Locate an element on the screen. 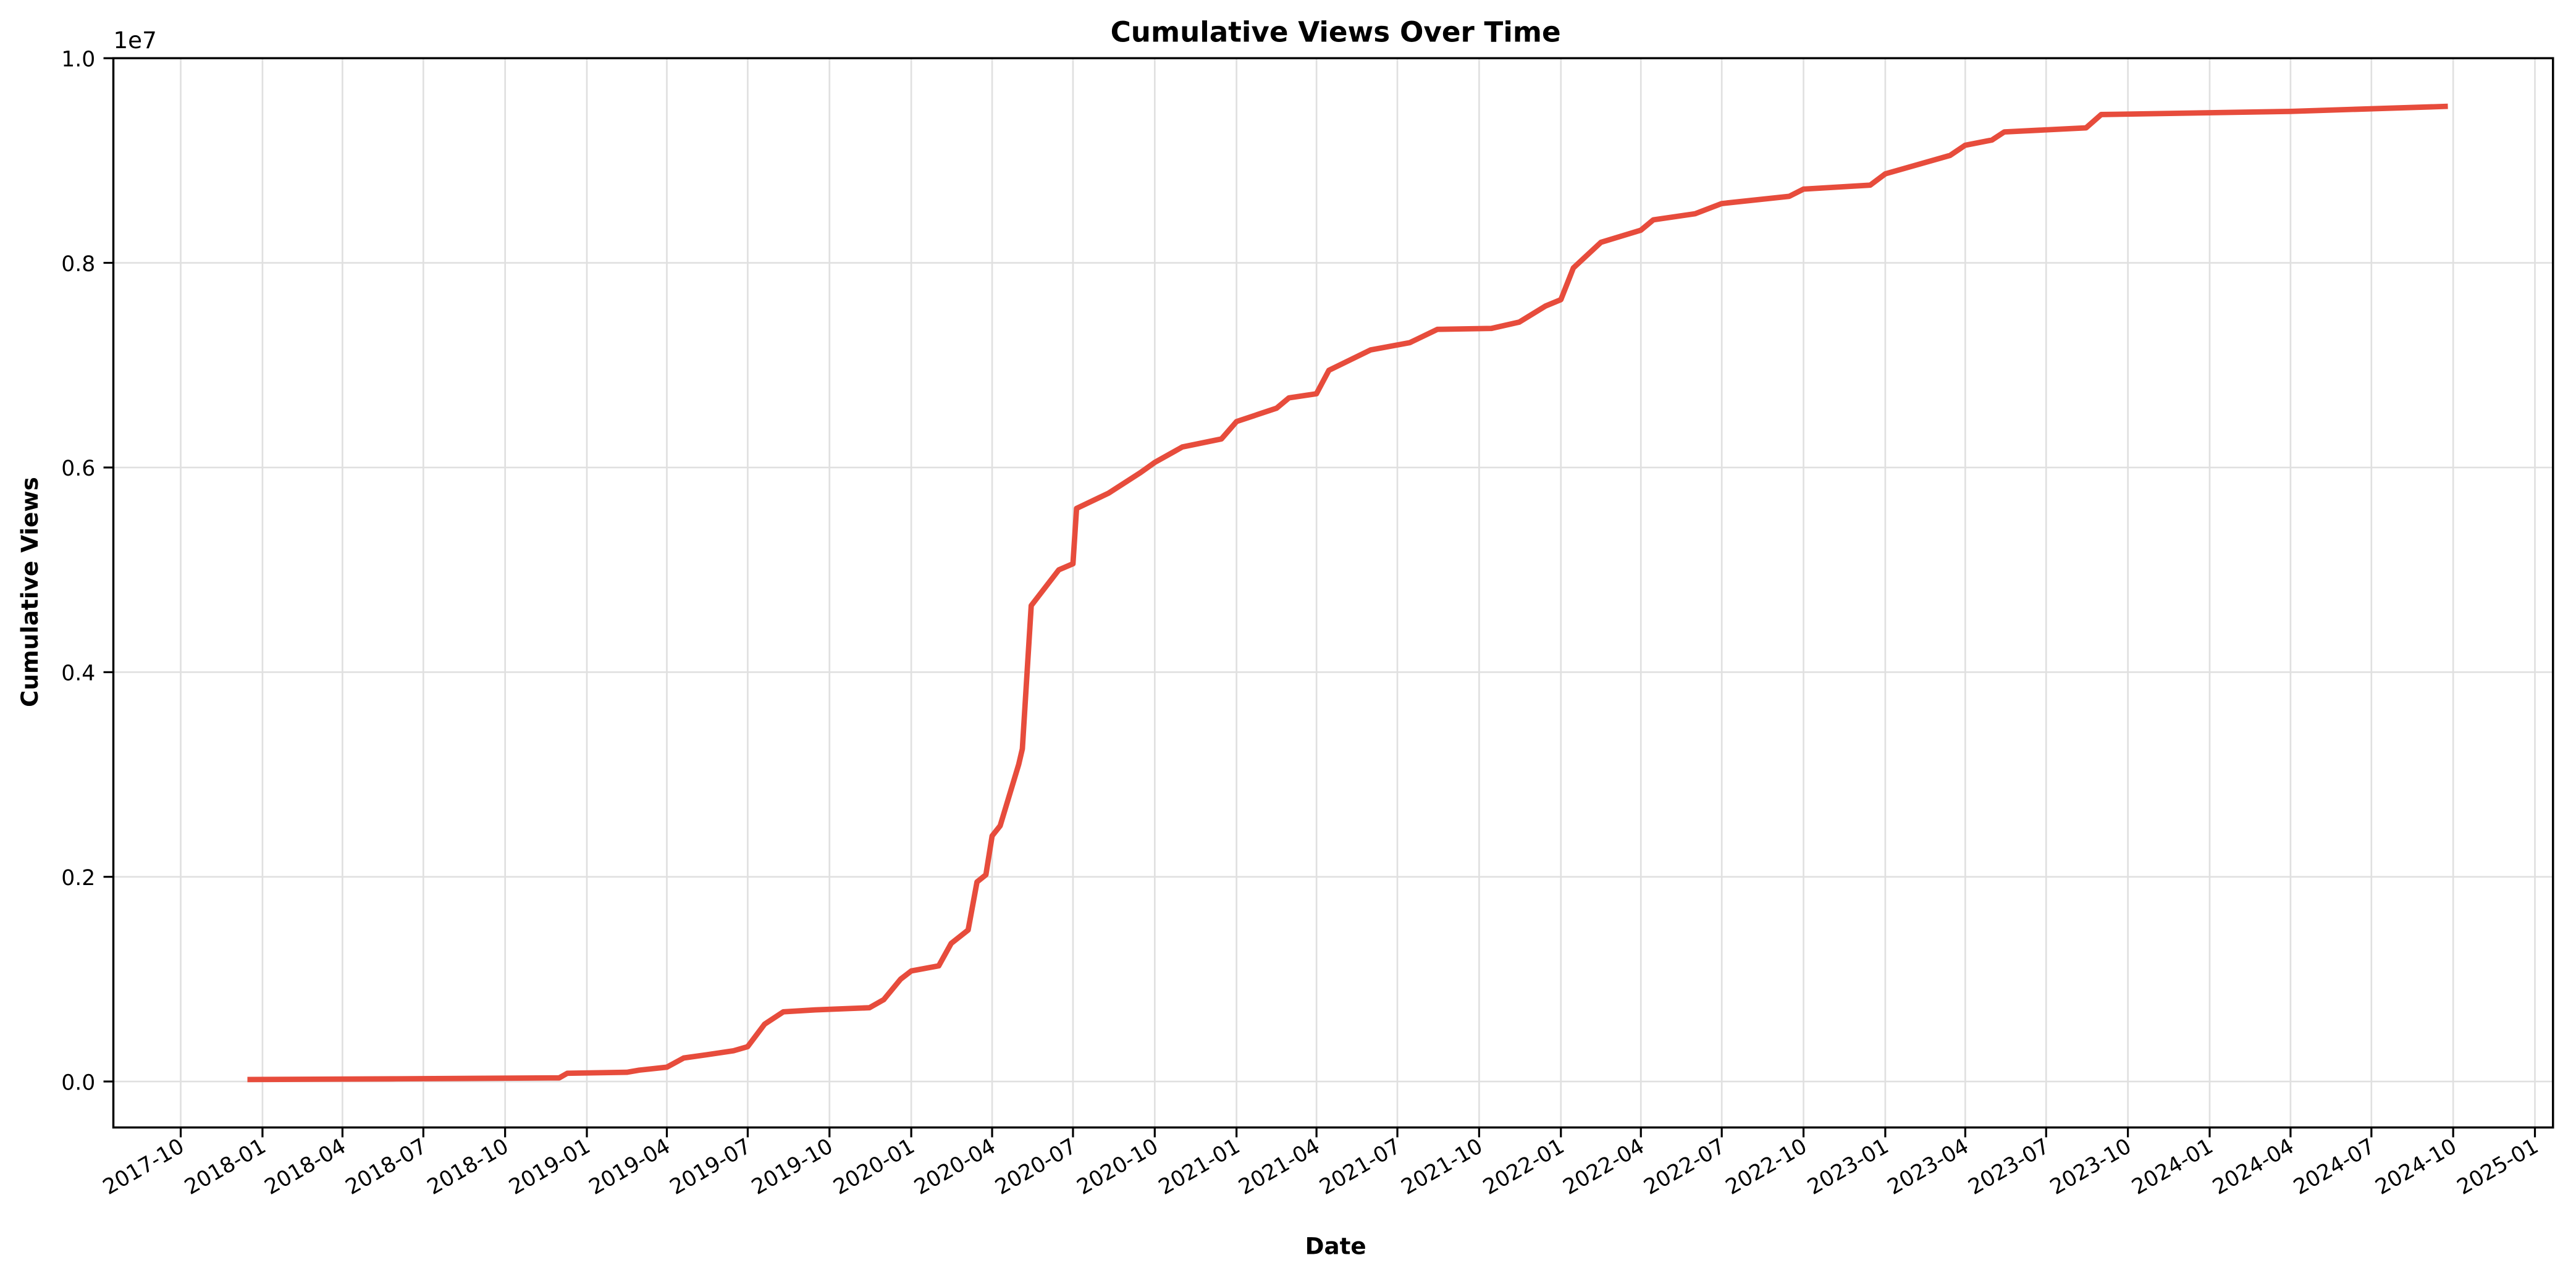 This screenshot has width=2576, height=1276. x-tick-label: 2021-04 is located at coordinates (1279, 1167).